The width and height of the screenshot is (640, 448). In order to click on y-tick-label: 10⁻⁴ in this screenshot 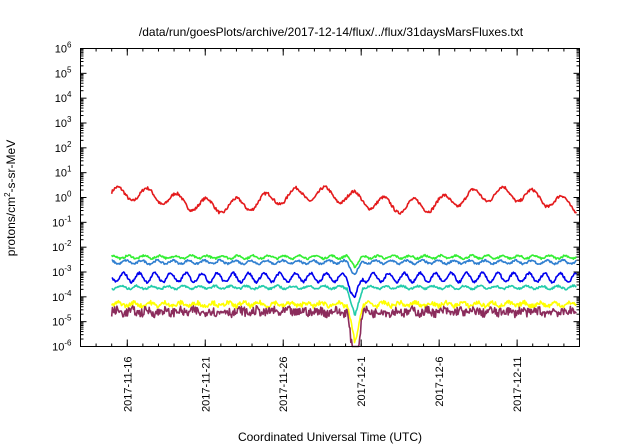, I will do `click(62, 296)`.